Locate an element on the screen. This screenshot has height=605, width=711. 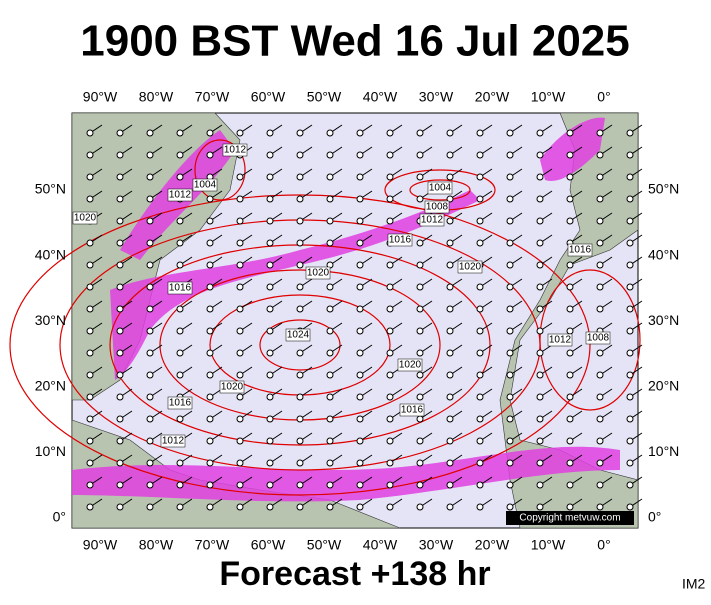
lon-label-top: 70°W is located at coordinates (212, 97).